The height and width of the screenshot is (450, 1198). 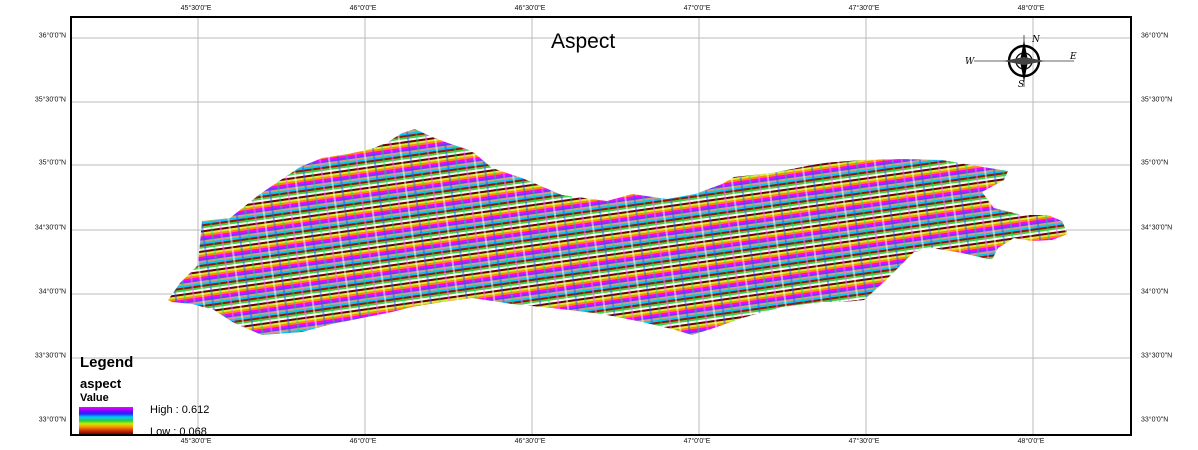 What do you see at coordinates (1155, 420) in the screenshot?
I see `lat-tick-right: 33°0'0"N` at bounding box center [1155, 420].